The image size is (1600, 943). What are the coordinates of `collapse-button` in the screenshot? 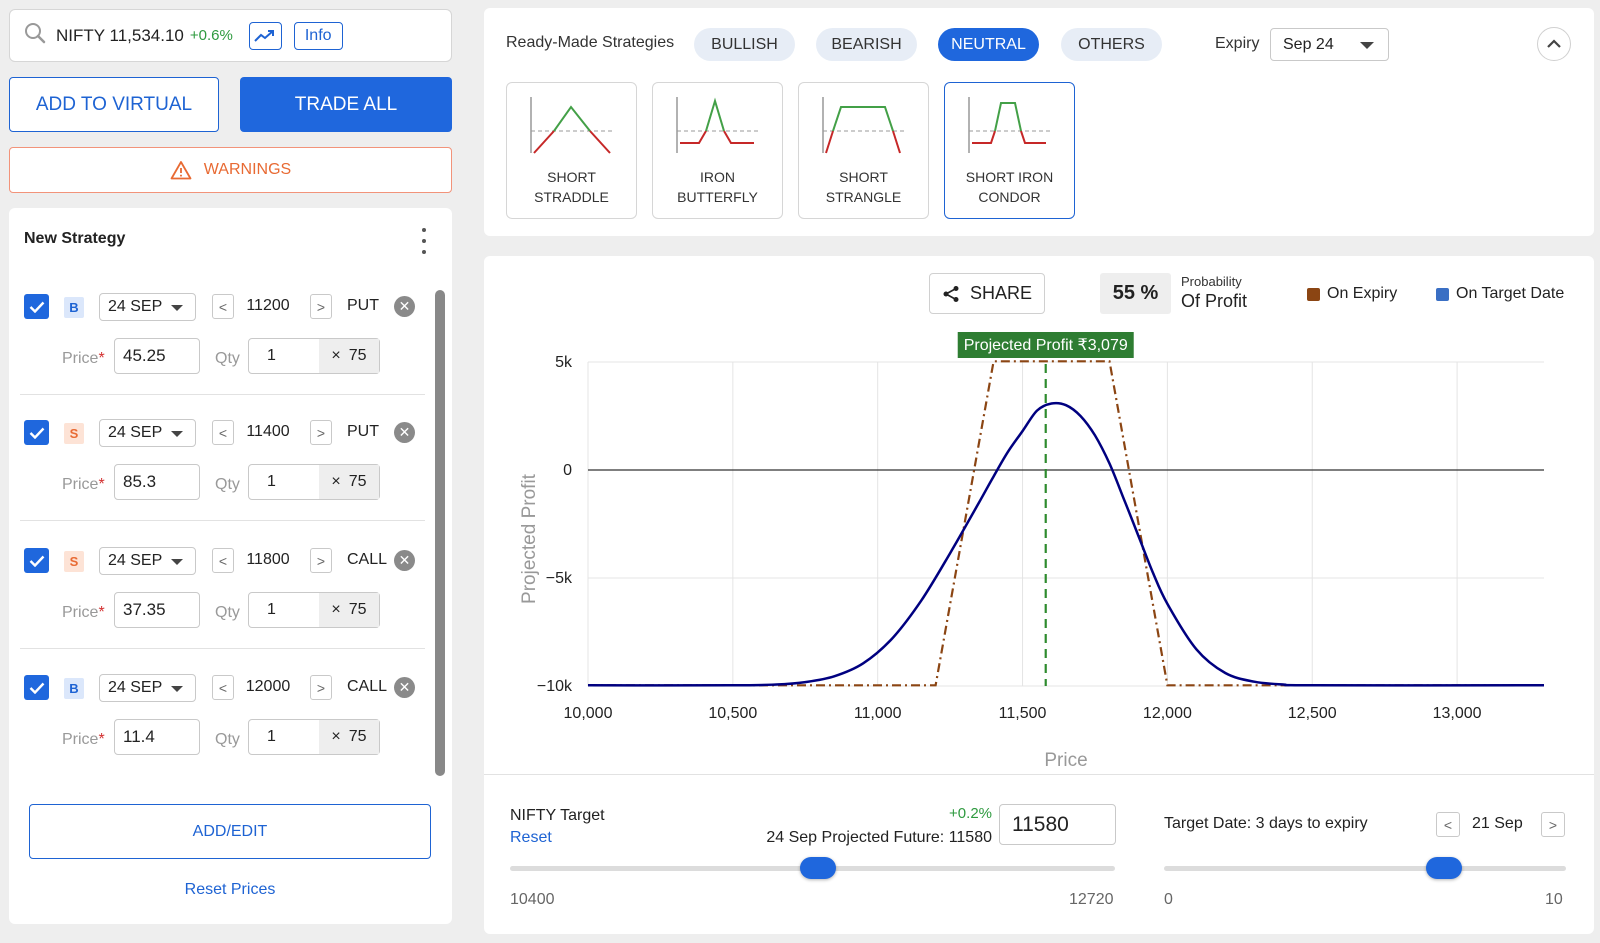 It's located at (1554, 44).